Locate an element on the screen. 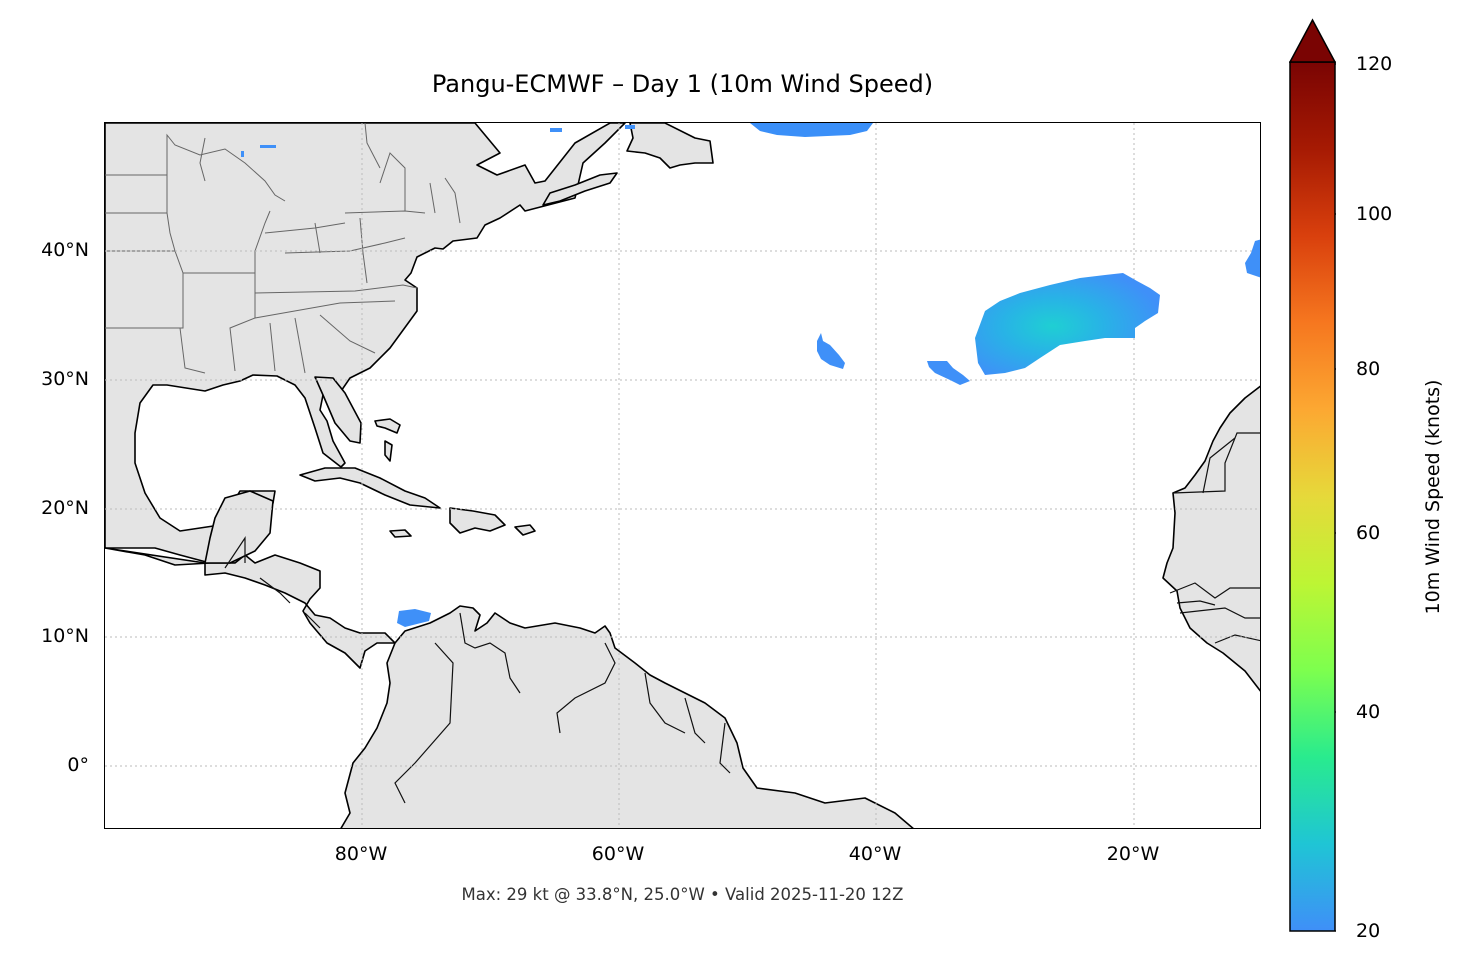  chart-title: Pangu-ECMWF – Day 1 (10m Wind Speed) is located at coordinates (682, 84).